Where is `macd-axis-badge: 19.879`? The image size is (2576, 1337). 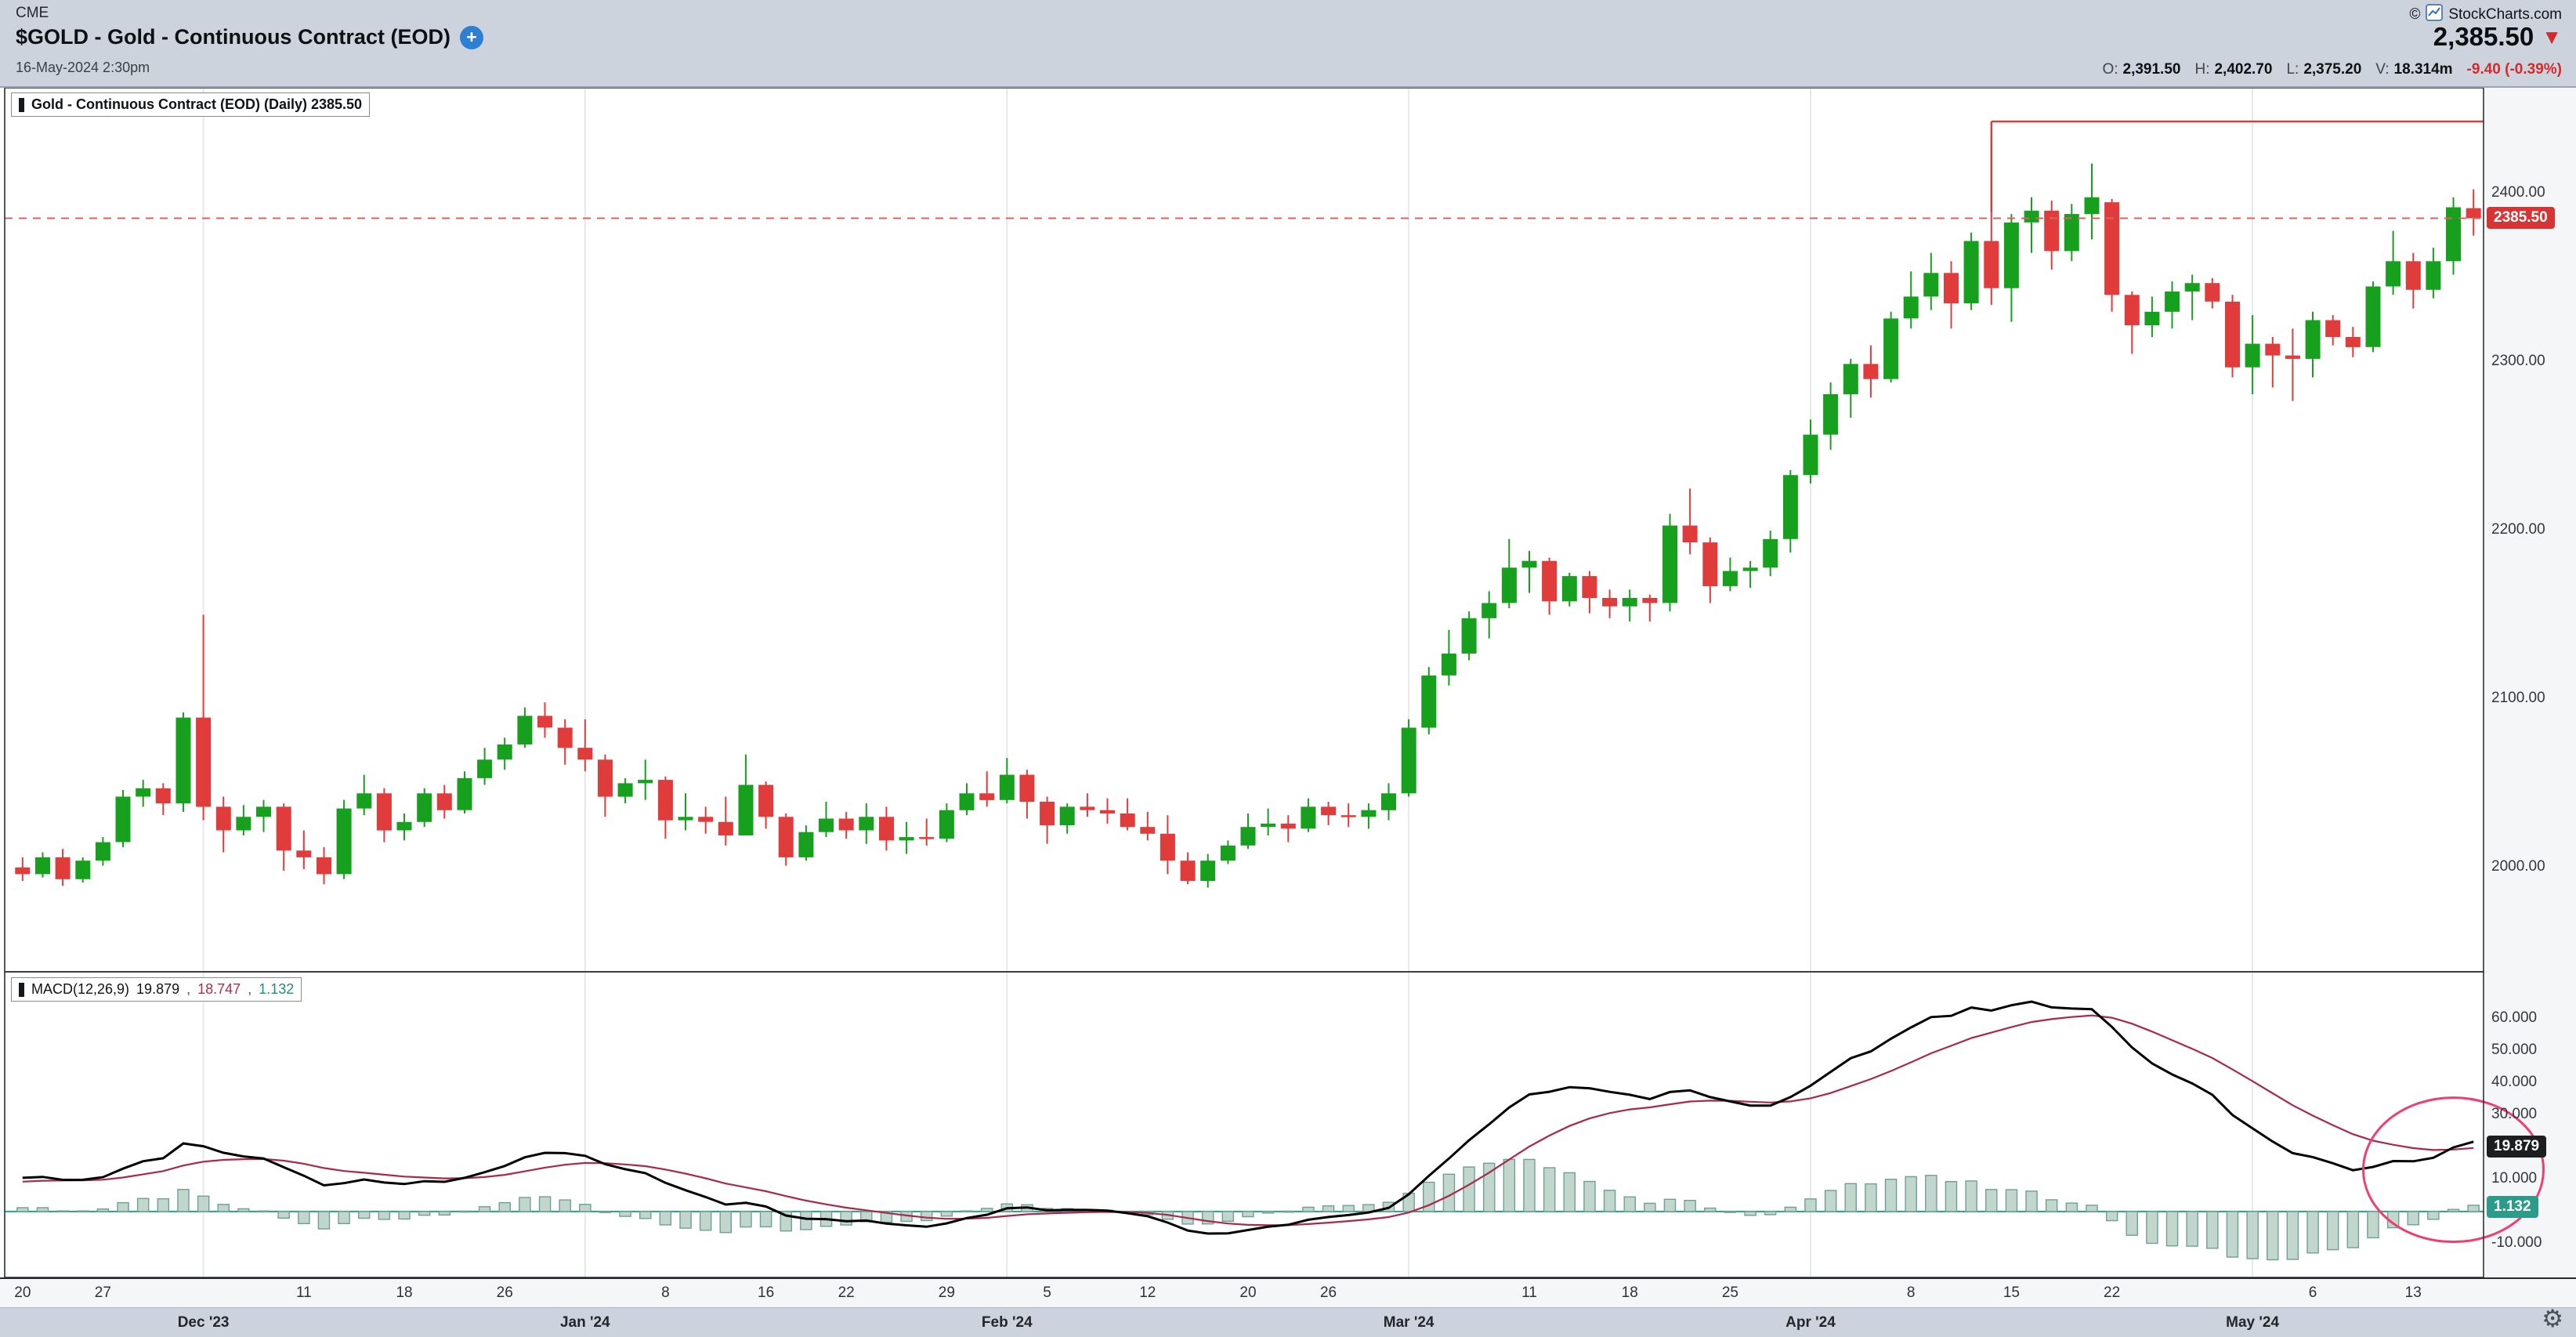 macd-axis-badge: 19.879 is located at coordinates (2517, 1147).